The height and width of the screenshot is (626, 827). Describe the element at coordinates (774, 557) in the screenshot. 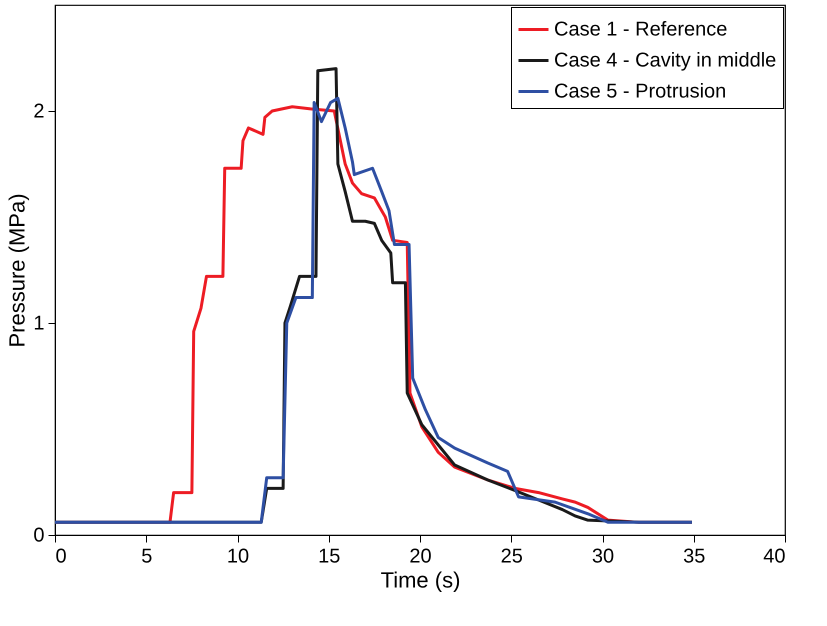

I see `x-tick-label: 40` at that location.